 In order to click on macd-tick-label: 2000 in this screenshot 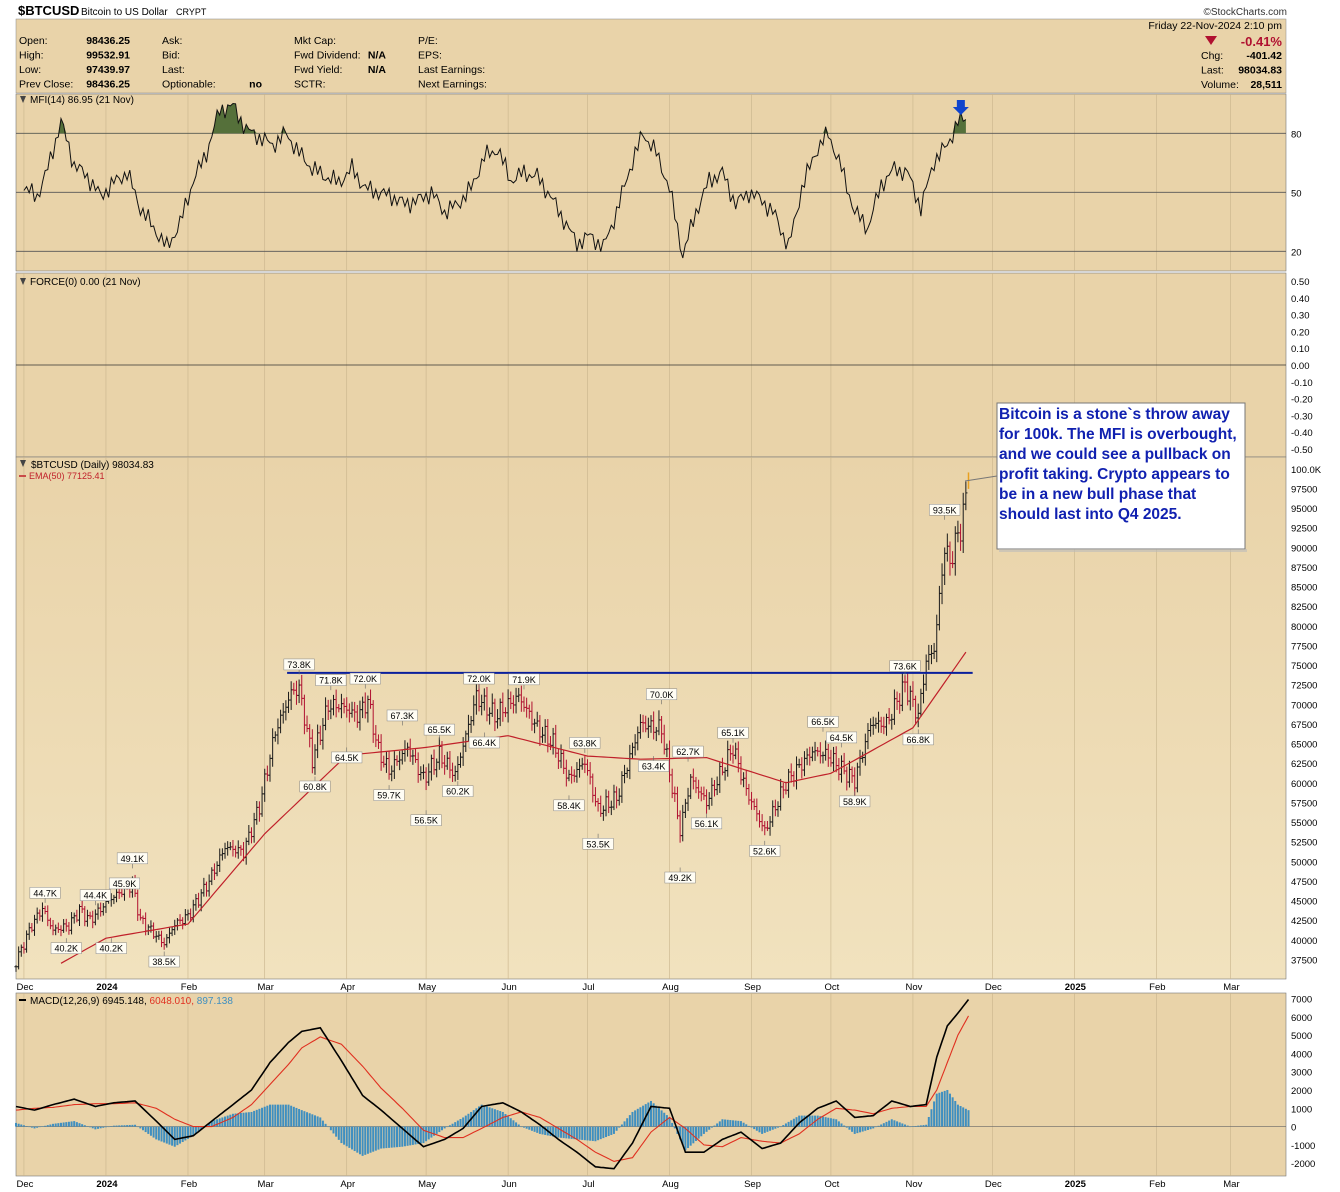, I will do `click(1301, 1091)`.